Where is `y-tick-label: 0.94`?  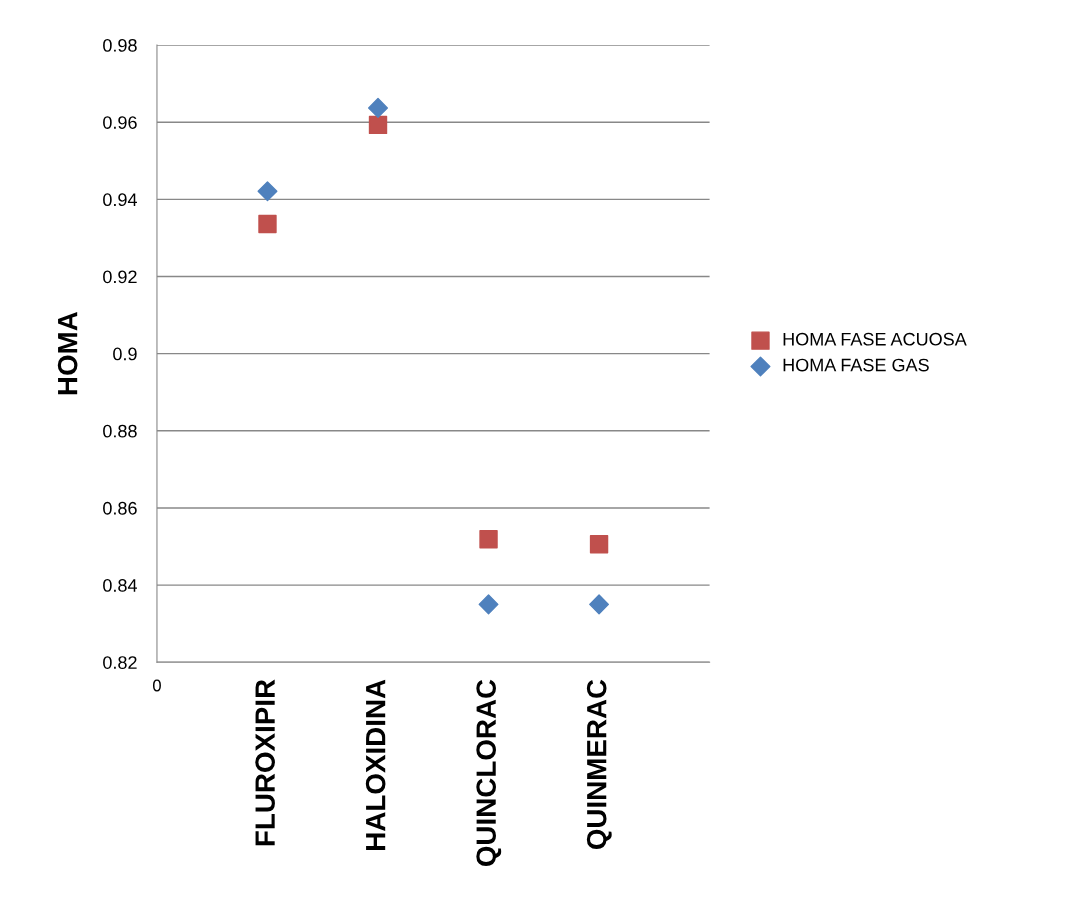 y-tick-label: 0.94 is located at coordinates (120, 200).